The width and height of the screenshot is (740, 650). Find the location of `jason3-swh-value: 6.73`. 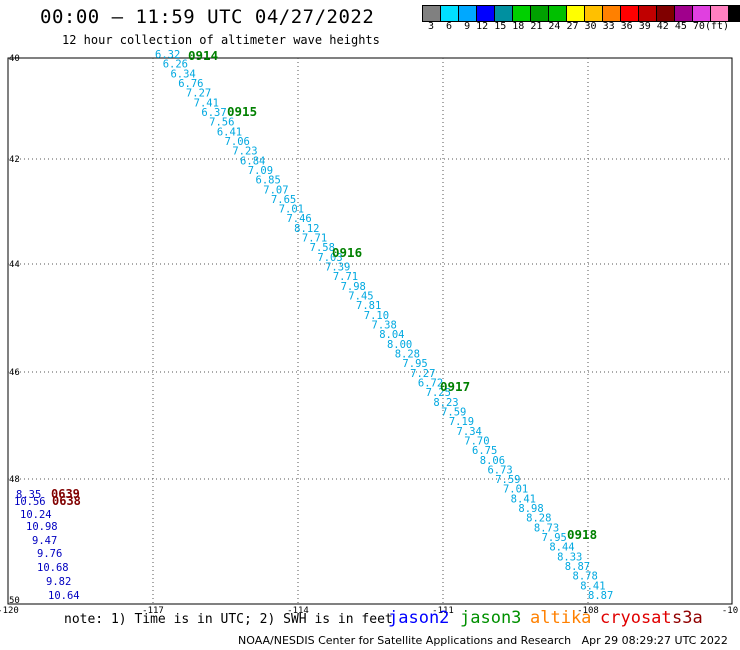

jason3-swh-value: 6.73 is located at coordinates (499, 470).